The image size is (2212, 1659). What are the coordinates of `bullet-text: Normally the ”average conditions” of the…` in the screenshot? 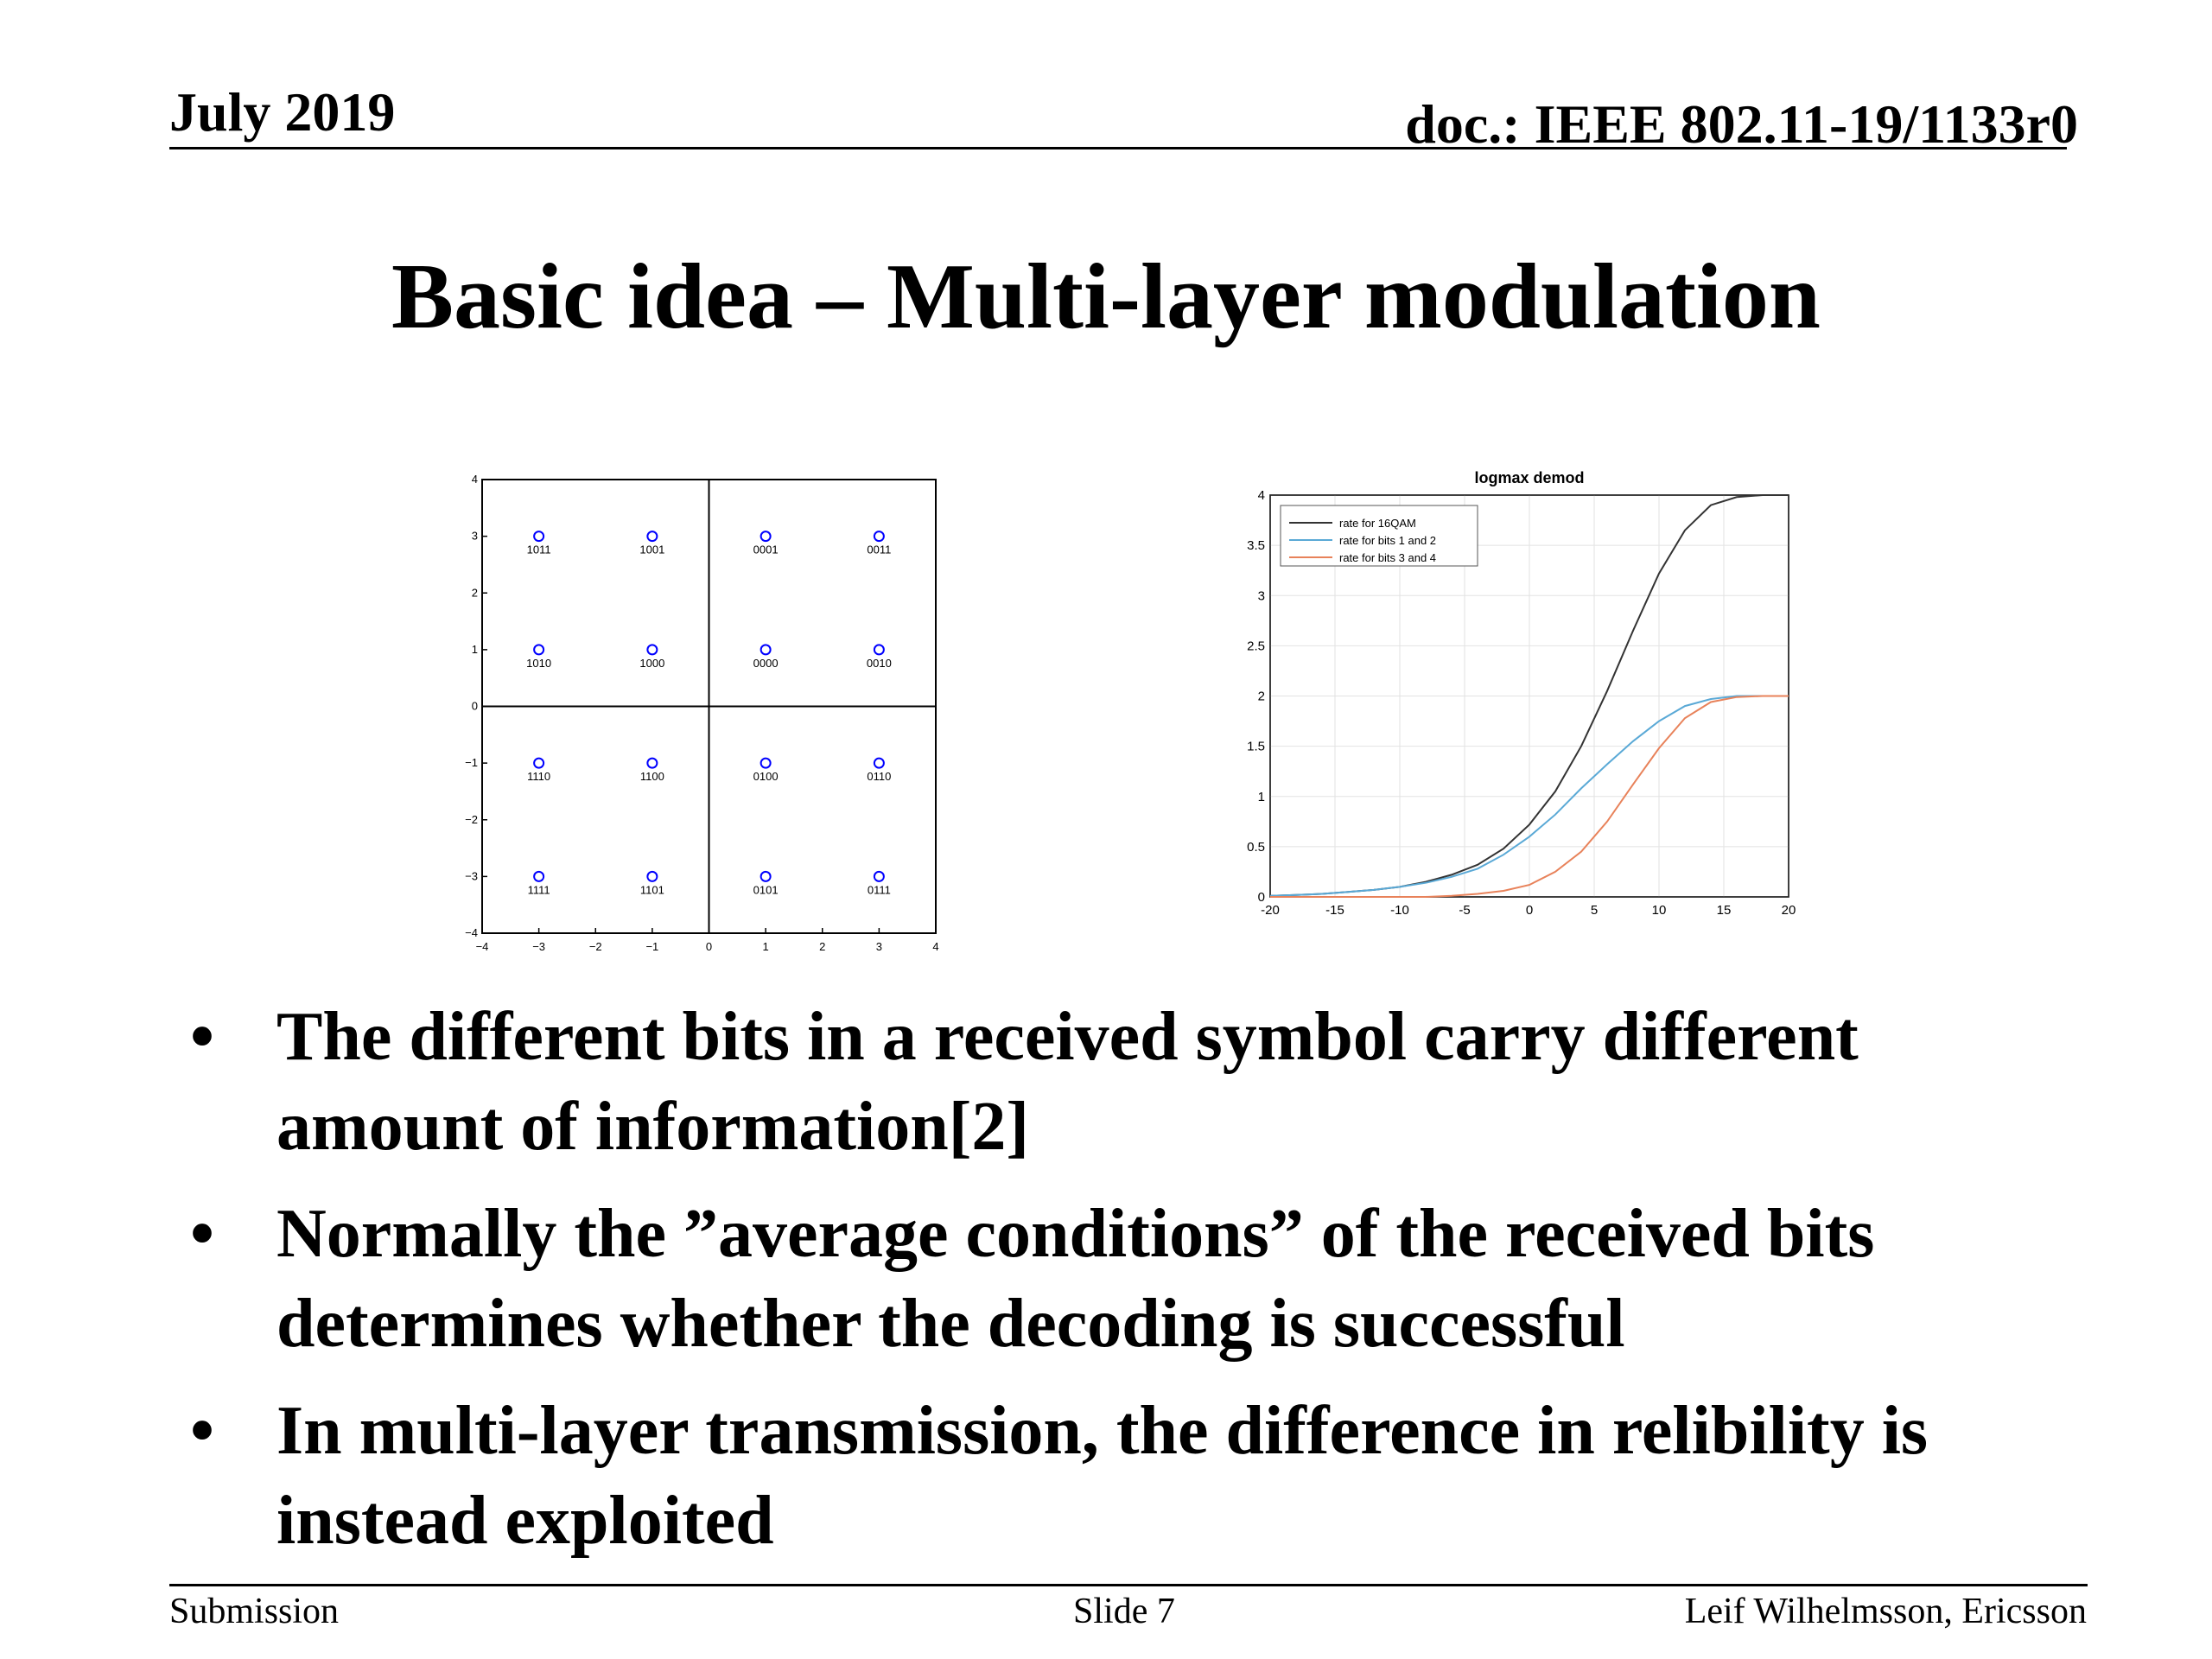 It's located at (1075, 1279).